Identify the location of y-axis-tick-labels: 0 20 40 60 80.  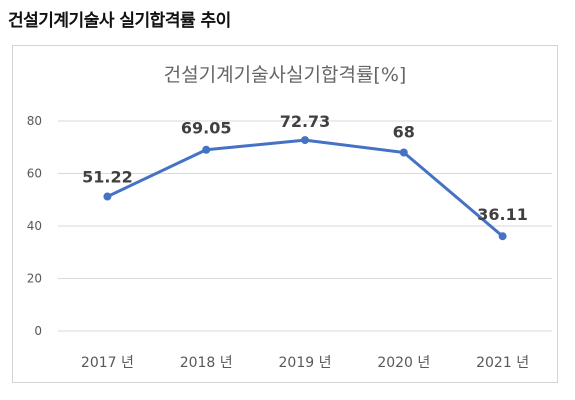
(34, 226).